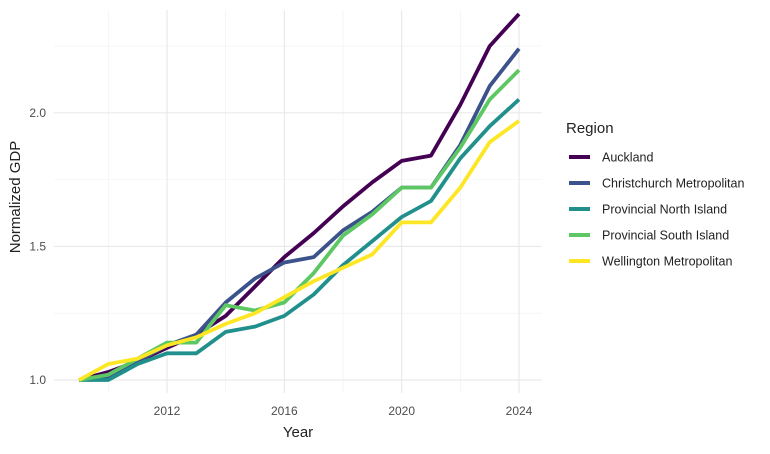 Image resolution: width=770 pixels, height=454 pixels. Describe the element at coordinates (298, 432) in the screenshot. I see `x-axis-title: Year` at that location.